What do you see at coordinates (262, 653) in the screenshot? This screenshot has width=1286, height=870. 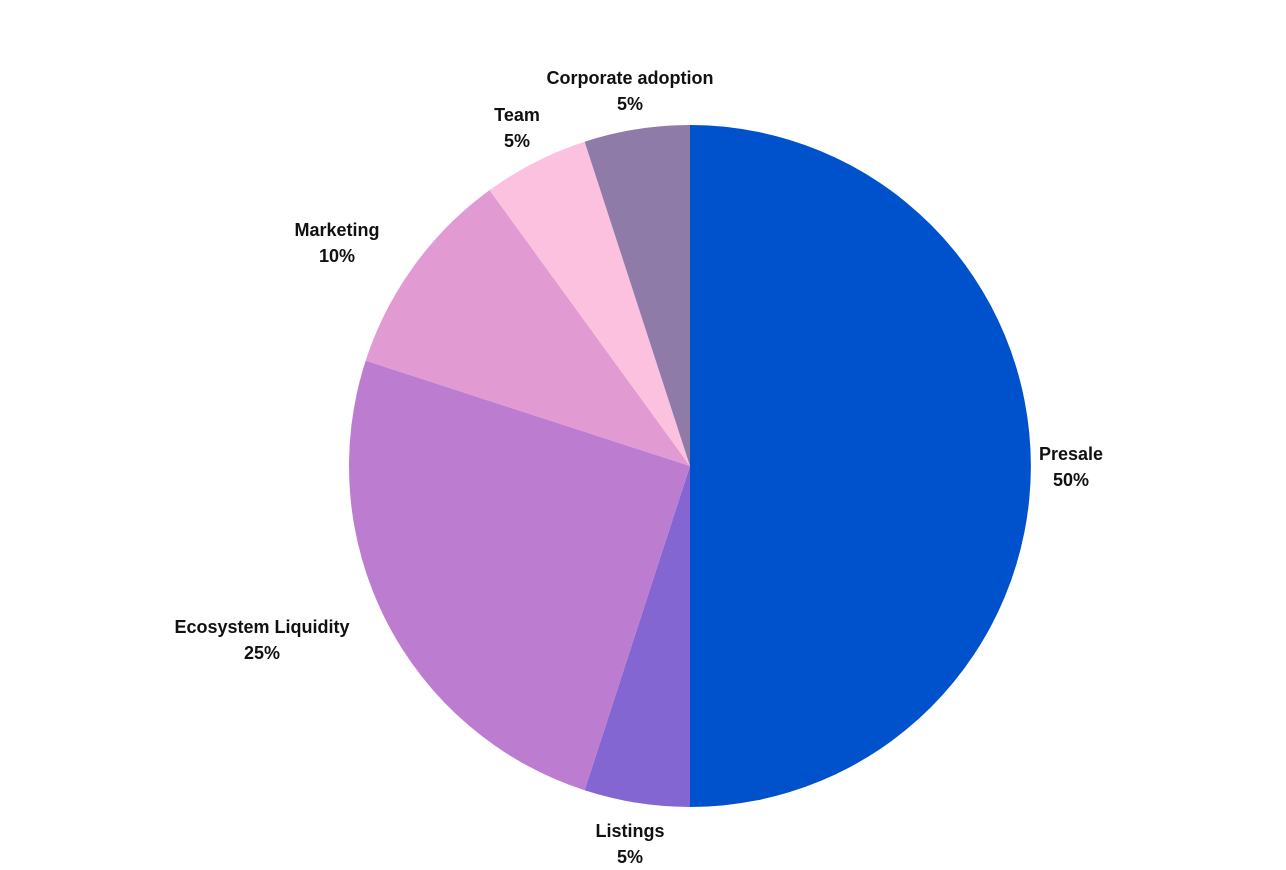 I see `slice-value-ecosystem-liquidity: 25%` at bounding box center [262, 653].